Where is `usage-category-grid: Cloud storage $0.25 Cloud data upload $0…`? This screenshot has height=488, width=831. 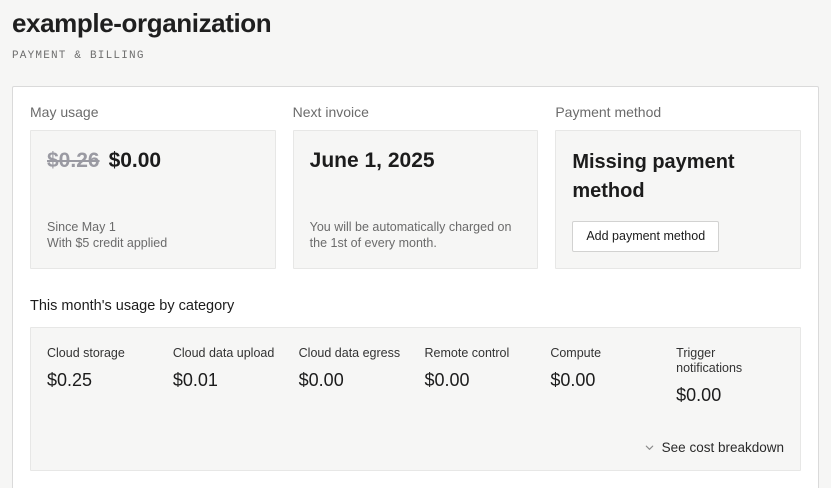 usage-category-grid: Cloud storage $0.25 Cloud data upload $0… is located at coordinates (415, 376).